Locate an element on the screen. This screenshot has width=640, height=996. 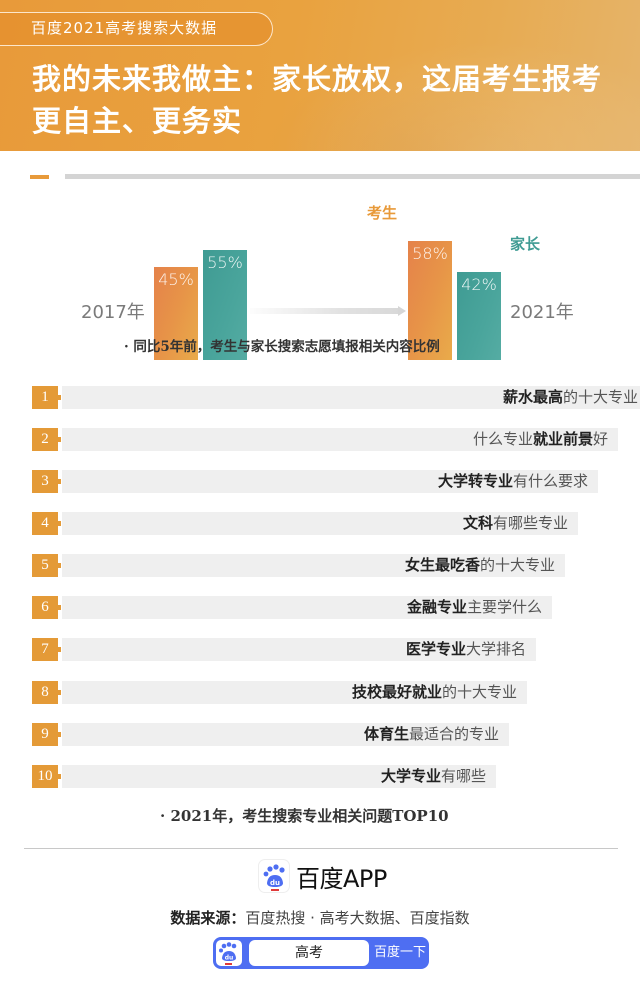
query-normal-text: 好 is located at coordinates (600, 439).